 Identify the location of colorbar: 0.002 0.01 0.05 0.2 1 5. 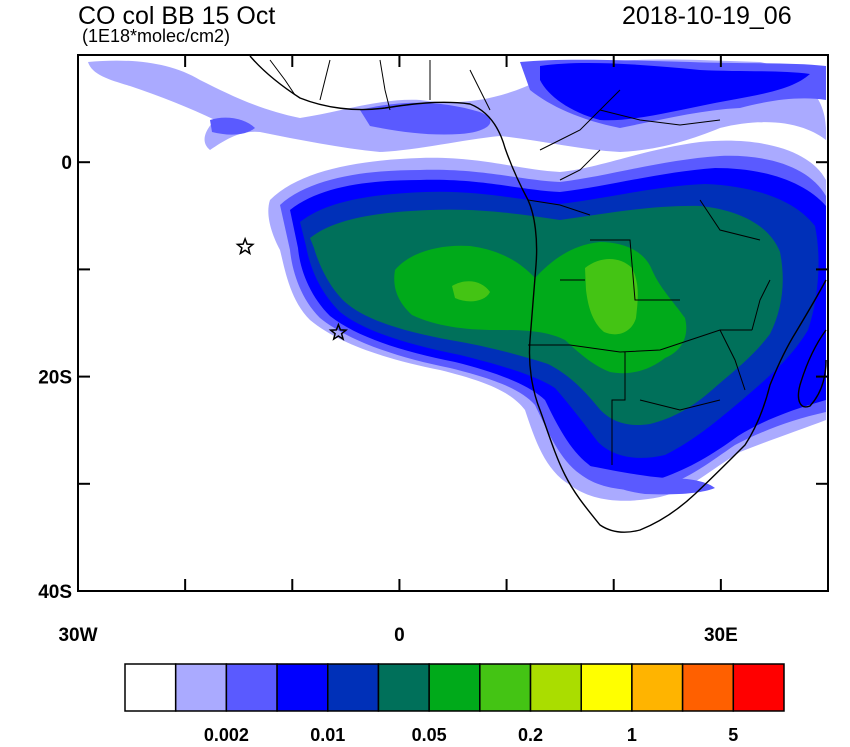
(454, 704).